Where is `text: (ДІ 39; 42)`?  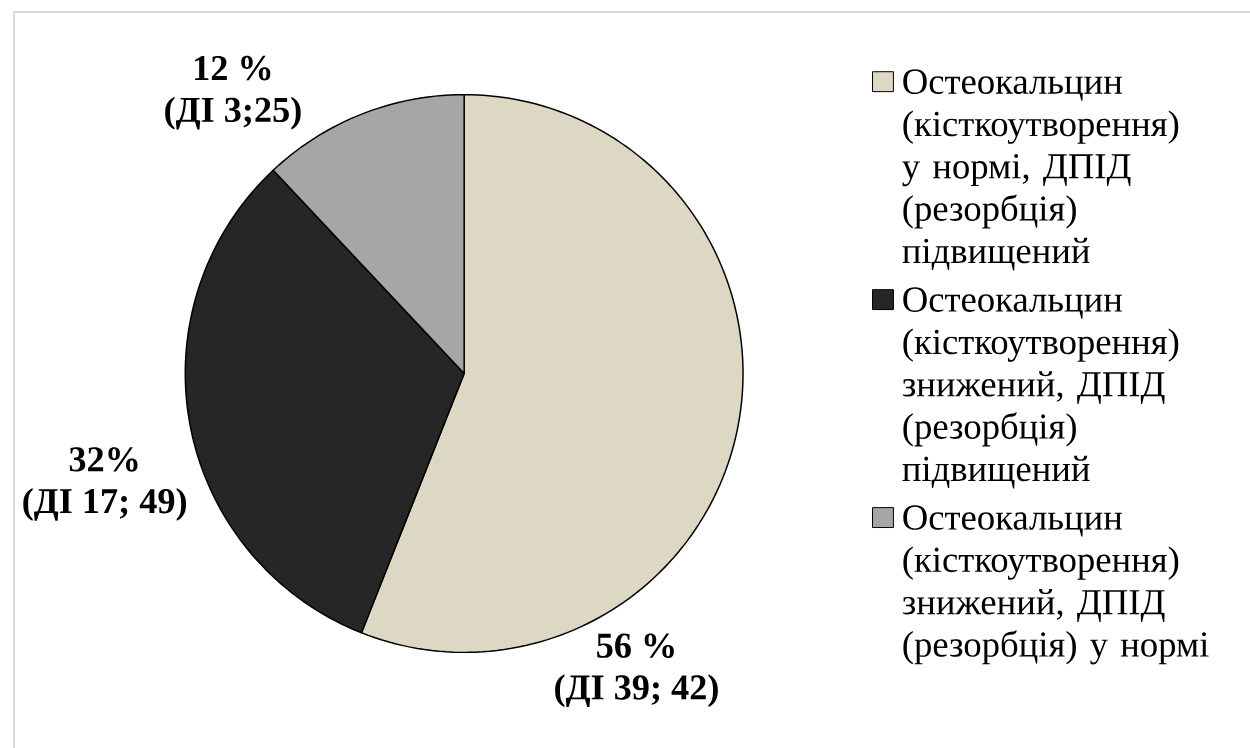 text: (ДІ 39; 42) is located at coordinates (636, 691).